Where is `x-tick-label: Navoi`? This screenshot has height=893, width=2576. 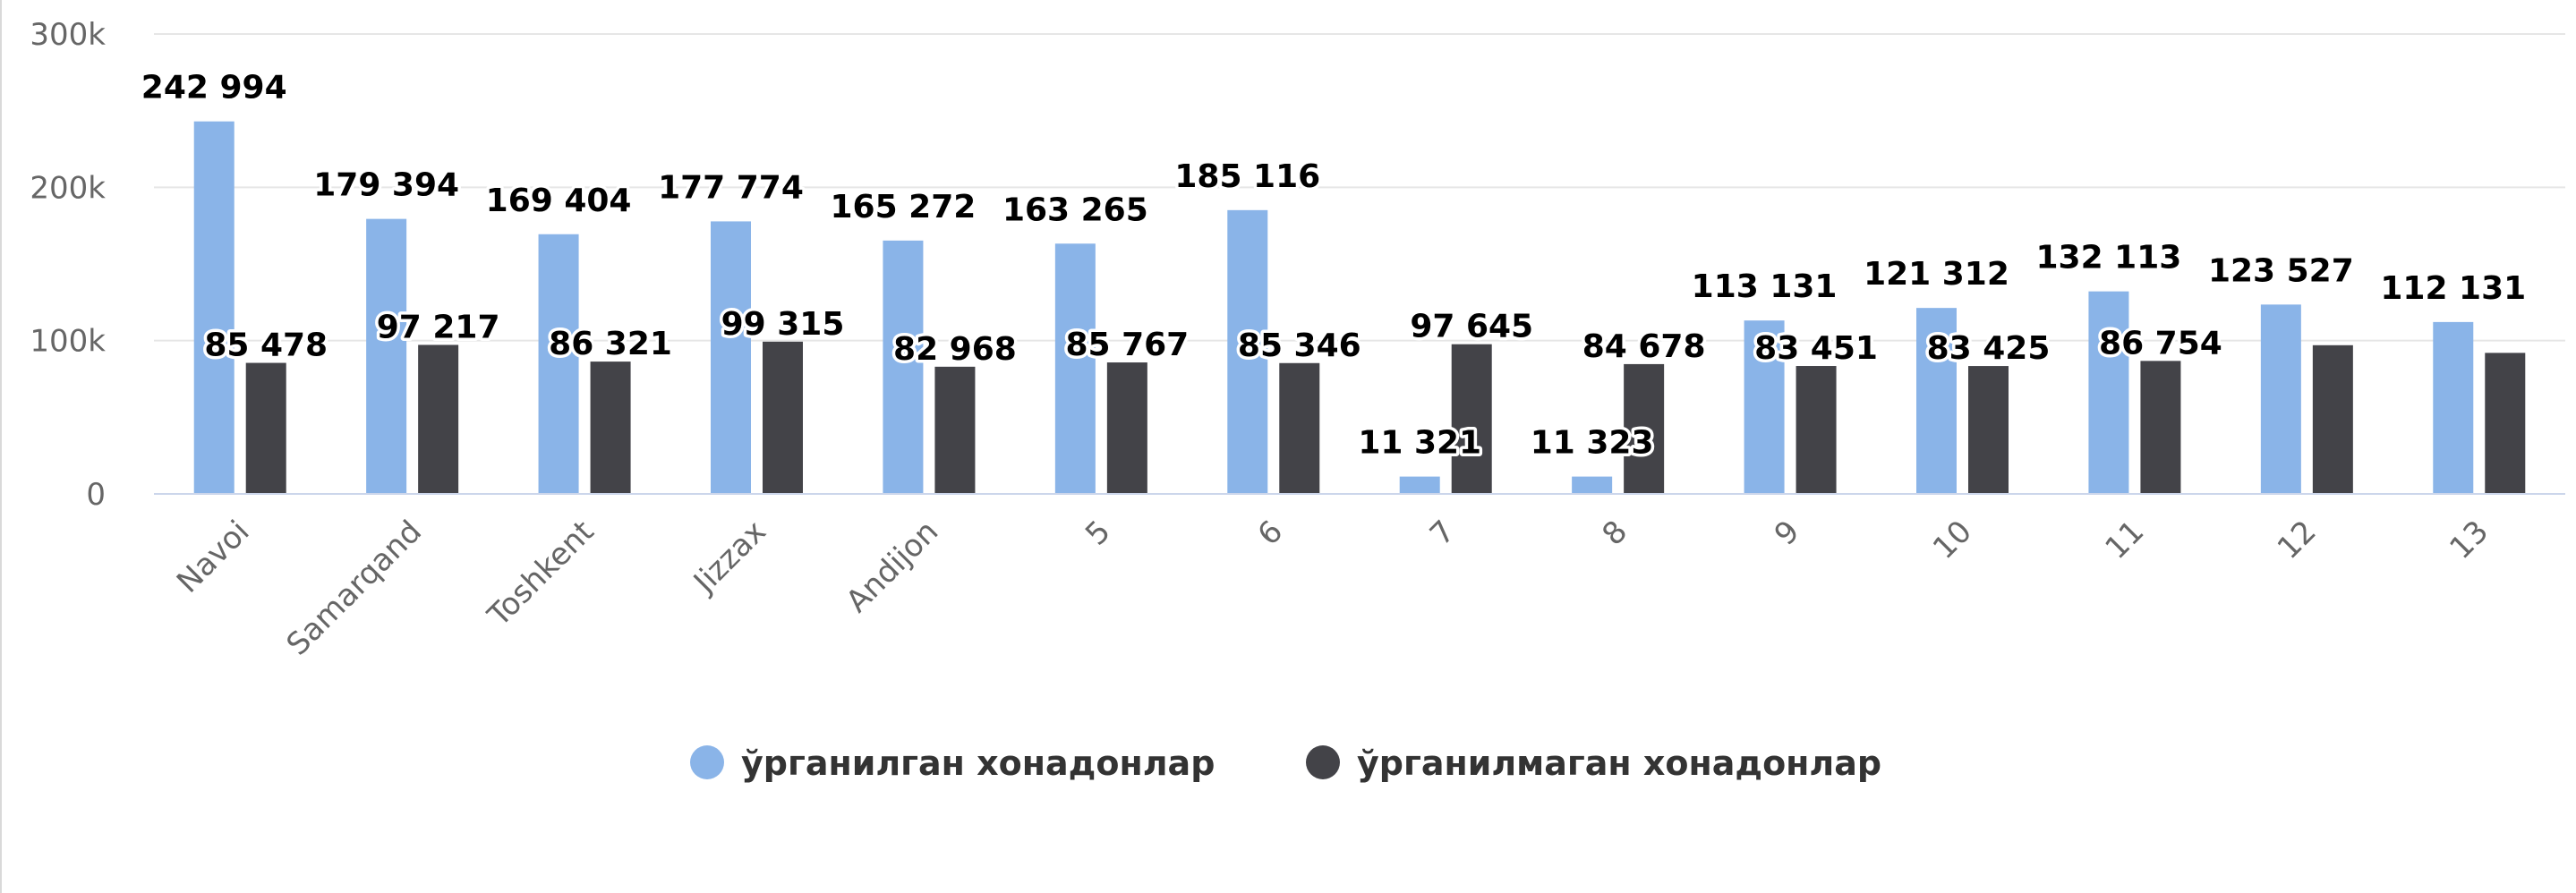
x-tick-label: Navoi is located at coordinates (213, 557).